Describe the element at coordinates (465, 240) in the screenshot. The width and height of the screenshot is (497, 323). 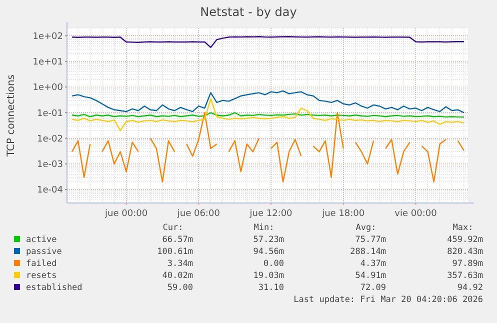
I see `text: 459.92m` at that location.